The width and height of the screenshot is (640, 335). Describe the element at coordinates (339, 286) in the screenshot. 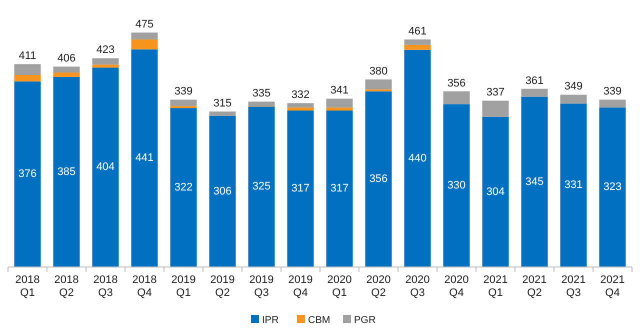

I see `x-tick-label: 2020 Q1` at that location.